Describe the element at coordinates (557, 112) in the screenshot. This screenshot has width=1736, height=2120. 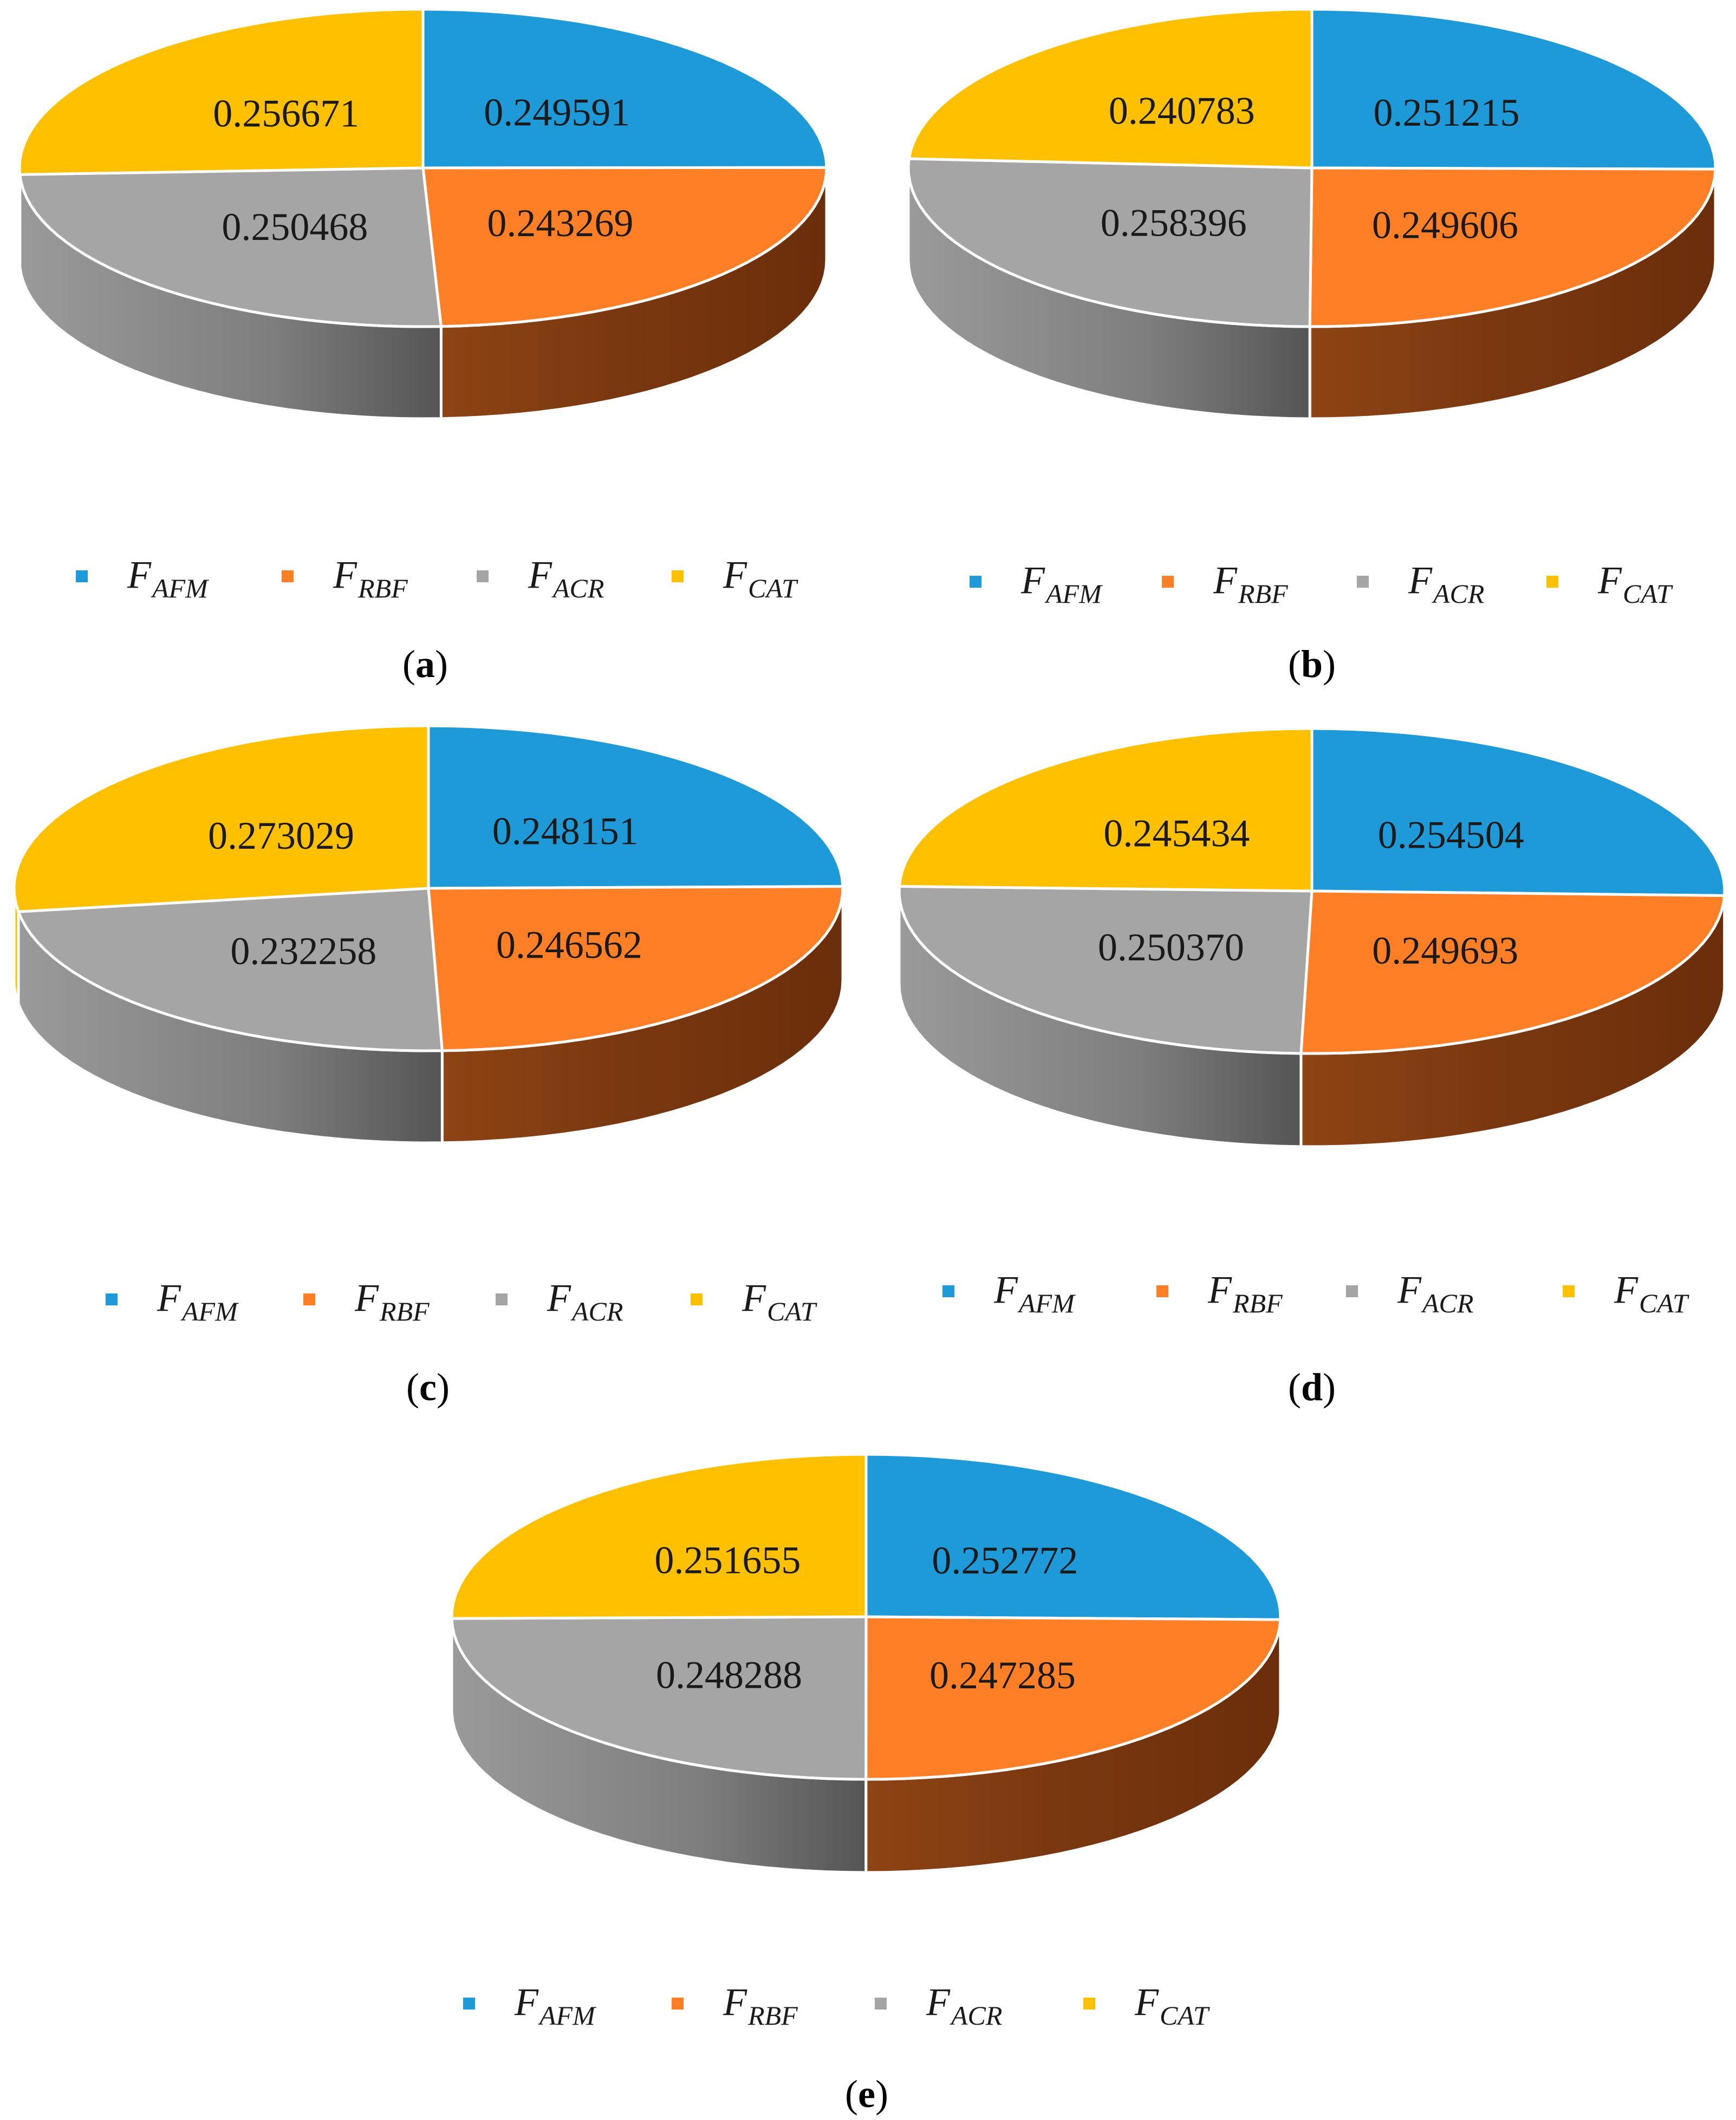
I see `data-label-f-afm: 0.249591` at that location.